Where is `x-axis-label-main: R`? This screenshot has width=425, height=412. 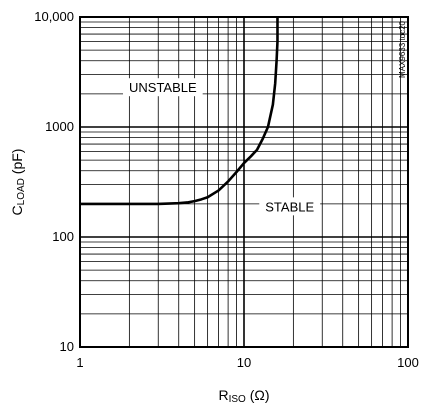 x-axis-label-main: R is located at coordinates (223, 395).